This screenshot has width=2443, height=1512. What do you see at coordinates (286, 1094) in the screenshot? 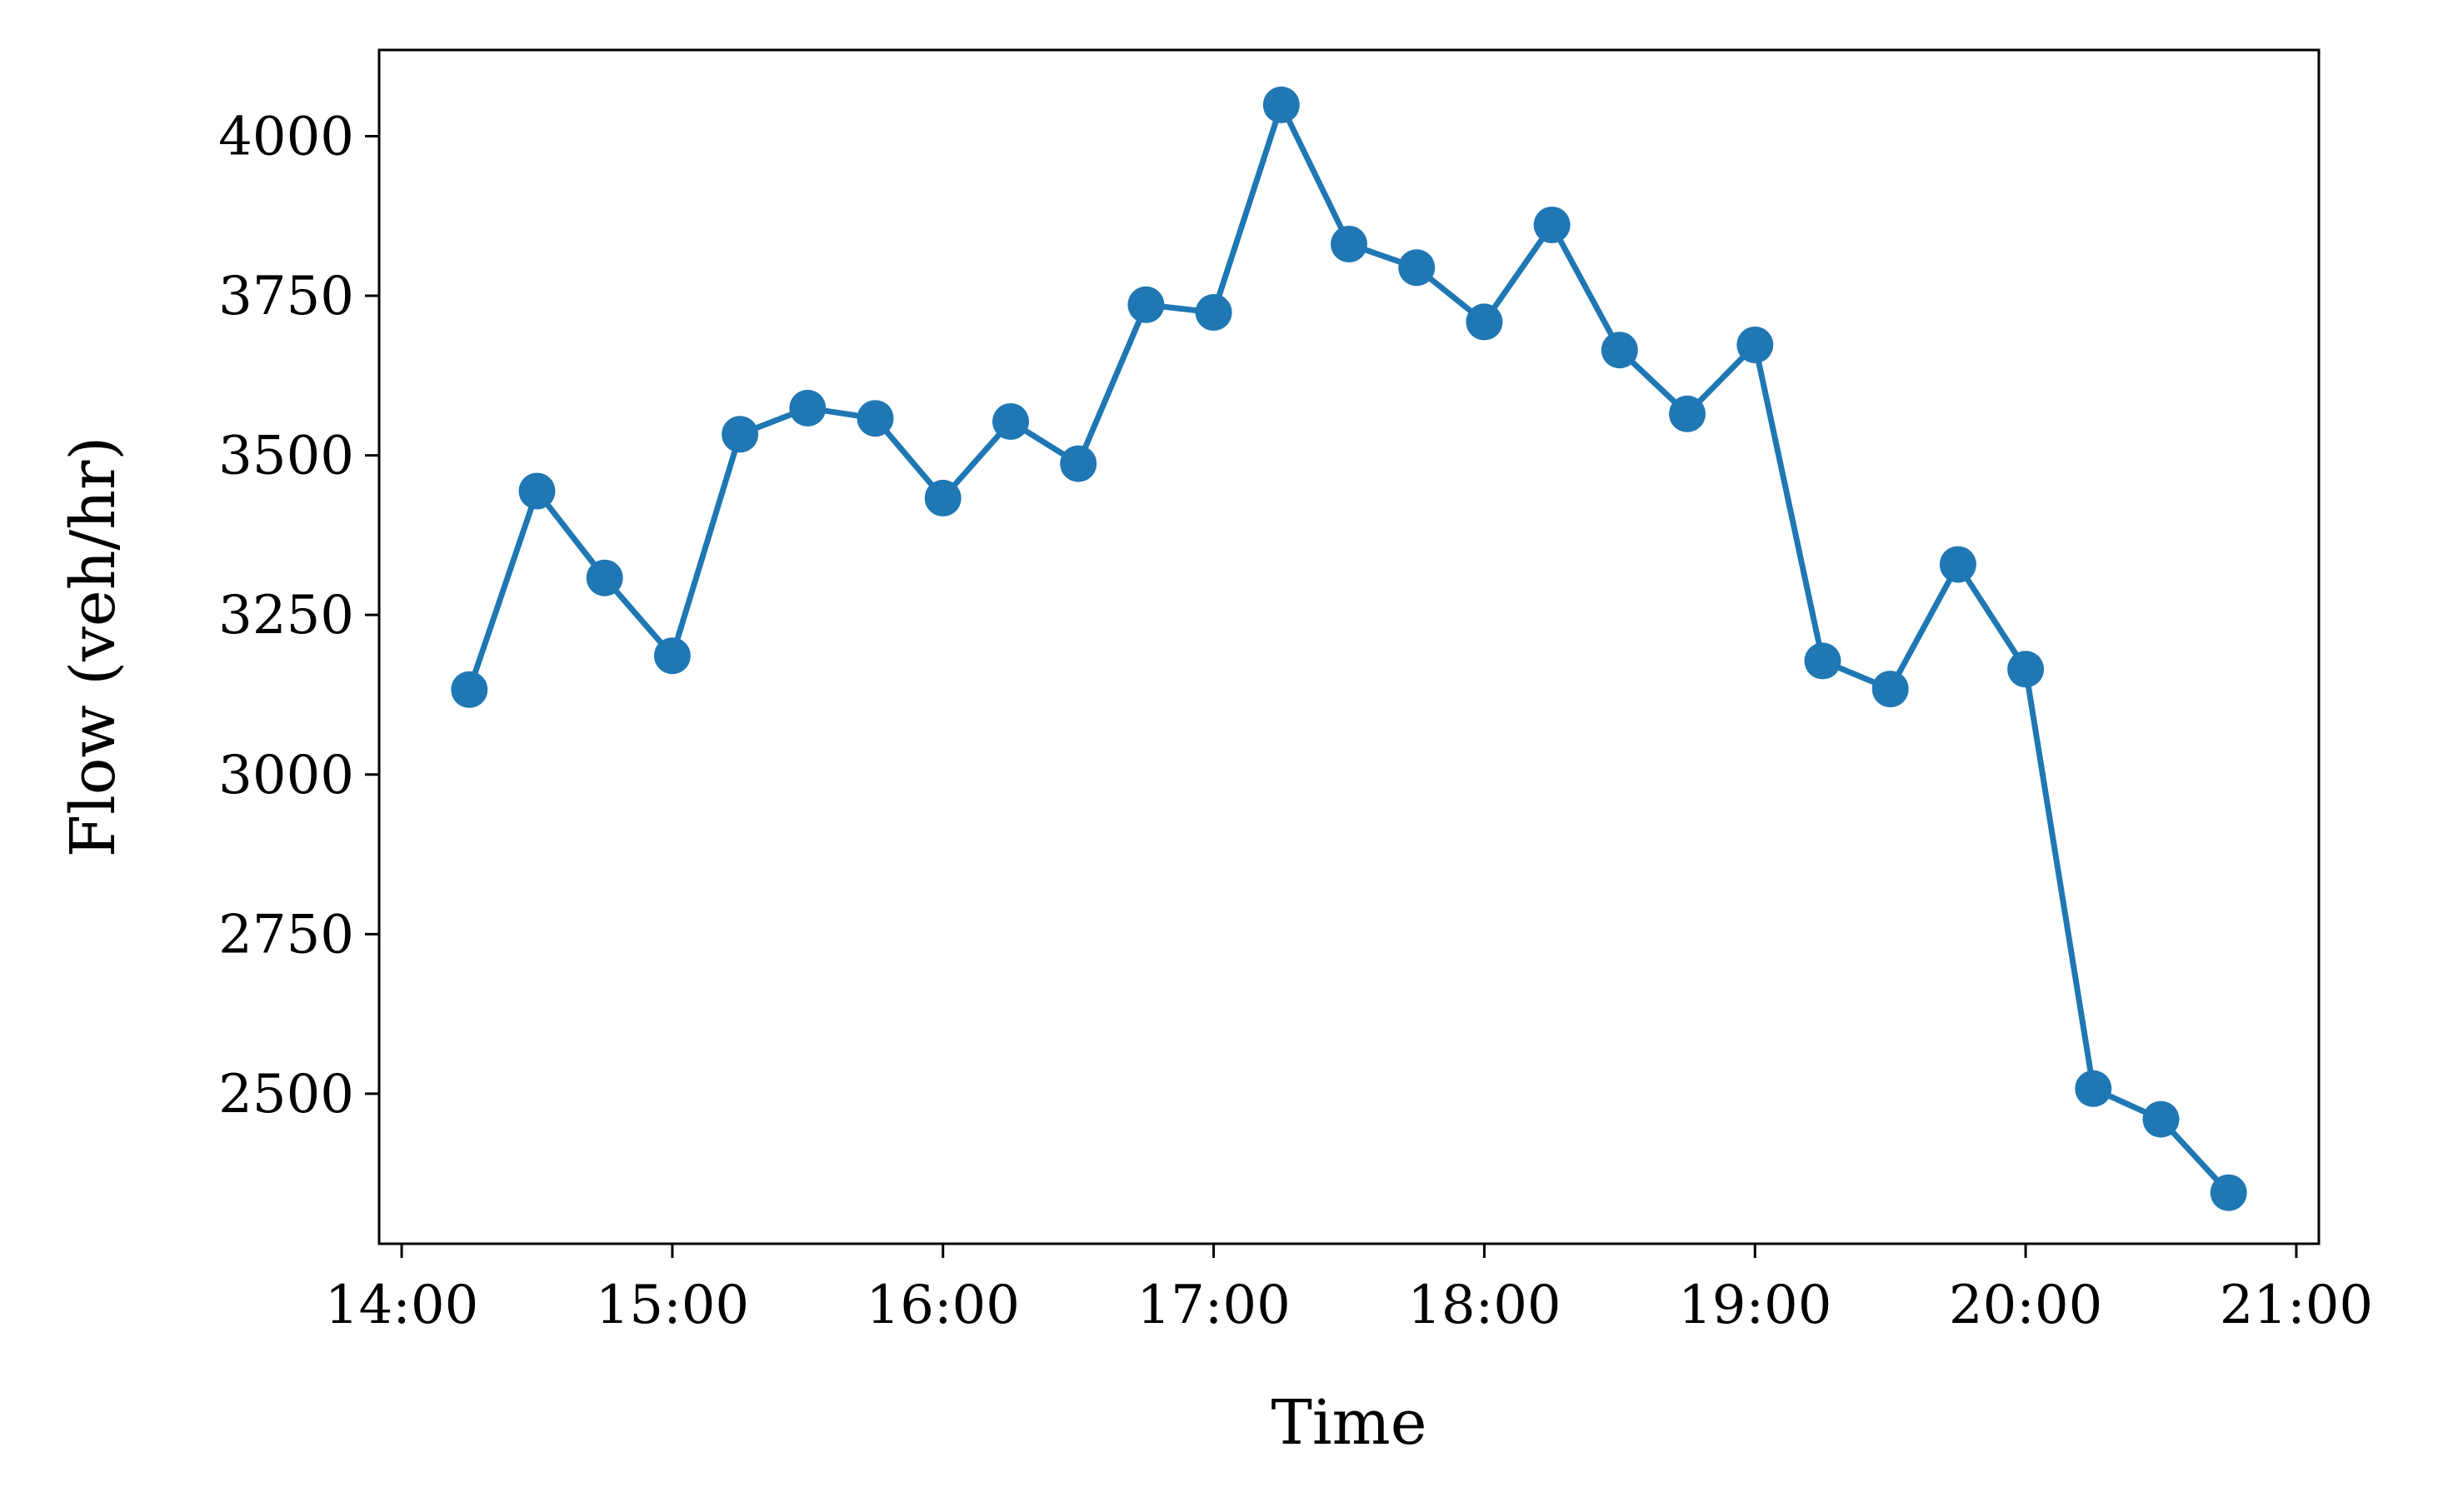
I see `y-tick-label: 2500` at bounding box center [286, 1094].